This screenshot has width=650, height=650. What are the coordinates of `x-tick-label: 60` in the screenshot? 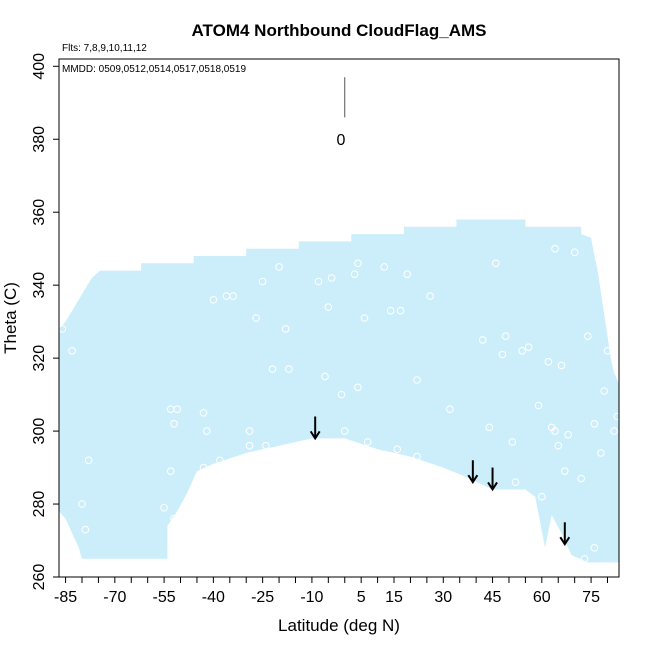 It's located at (542, 597).